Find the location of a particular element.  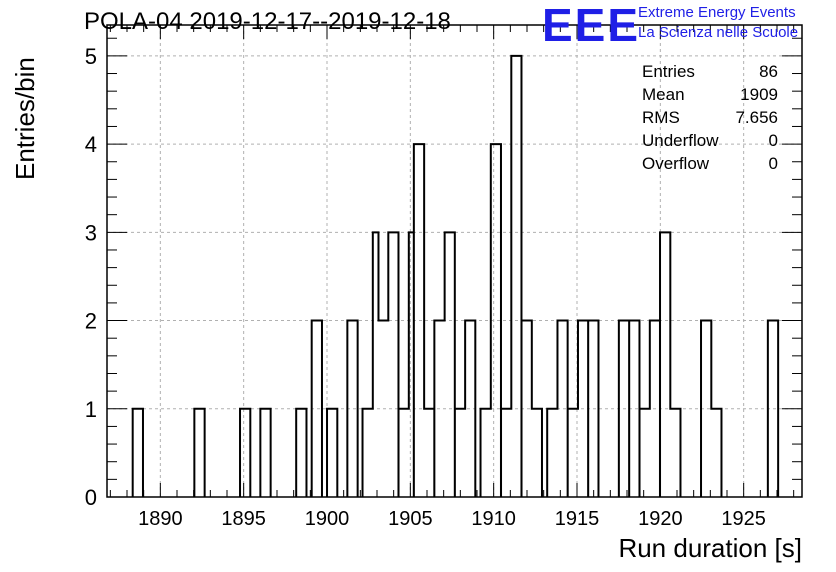

stats-label: Entries is located at coordinates (668, 71).